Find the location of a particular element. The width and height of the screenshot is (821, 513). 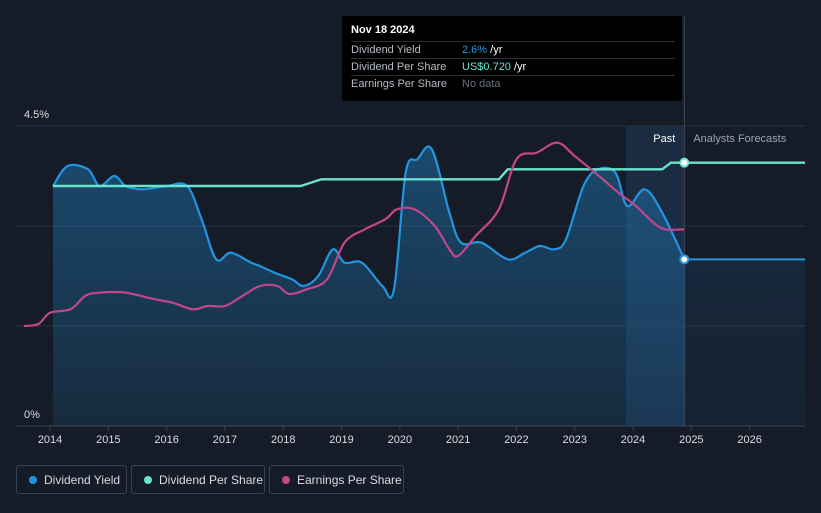

x-tick-label: 2024 is located at coordinates (633, 440).